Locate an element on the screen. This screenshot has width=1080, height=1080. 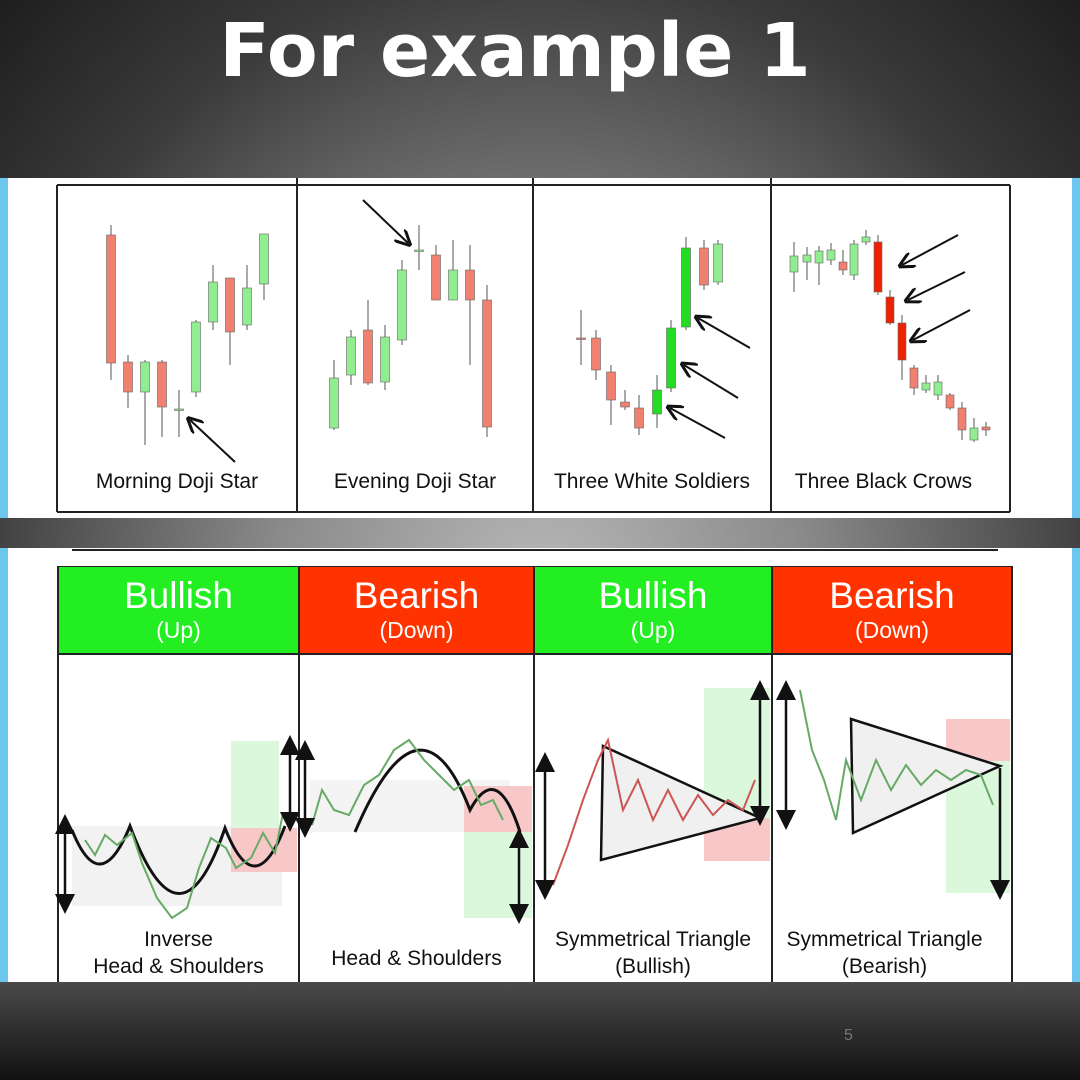
label-head-shoulders: Head & Shoulders is located at coordinates (416, 958).